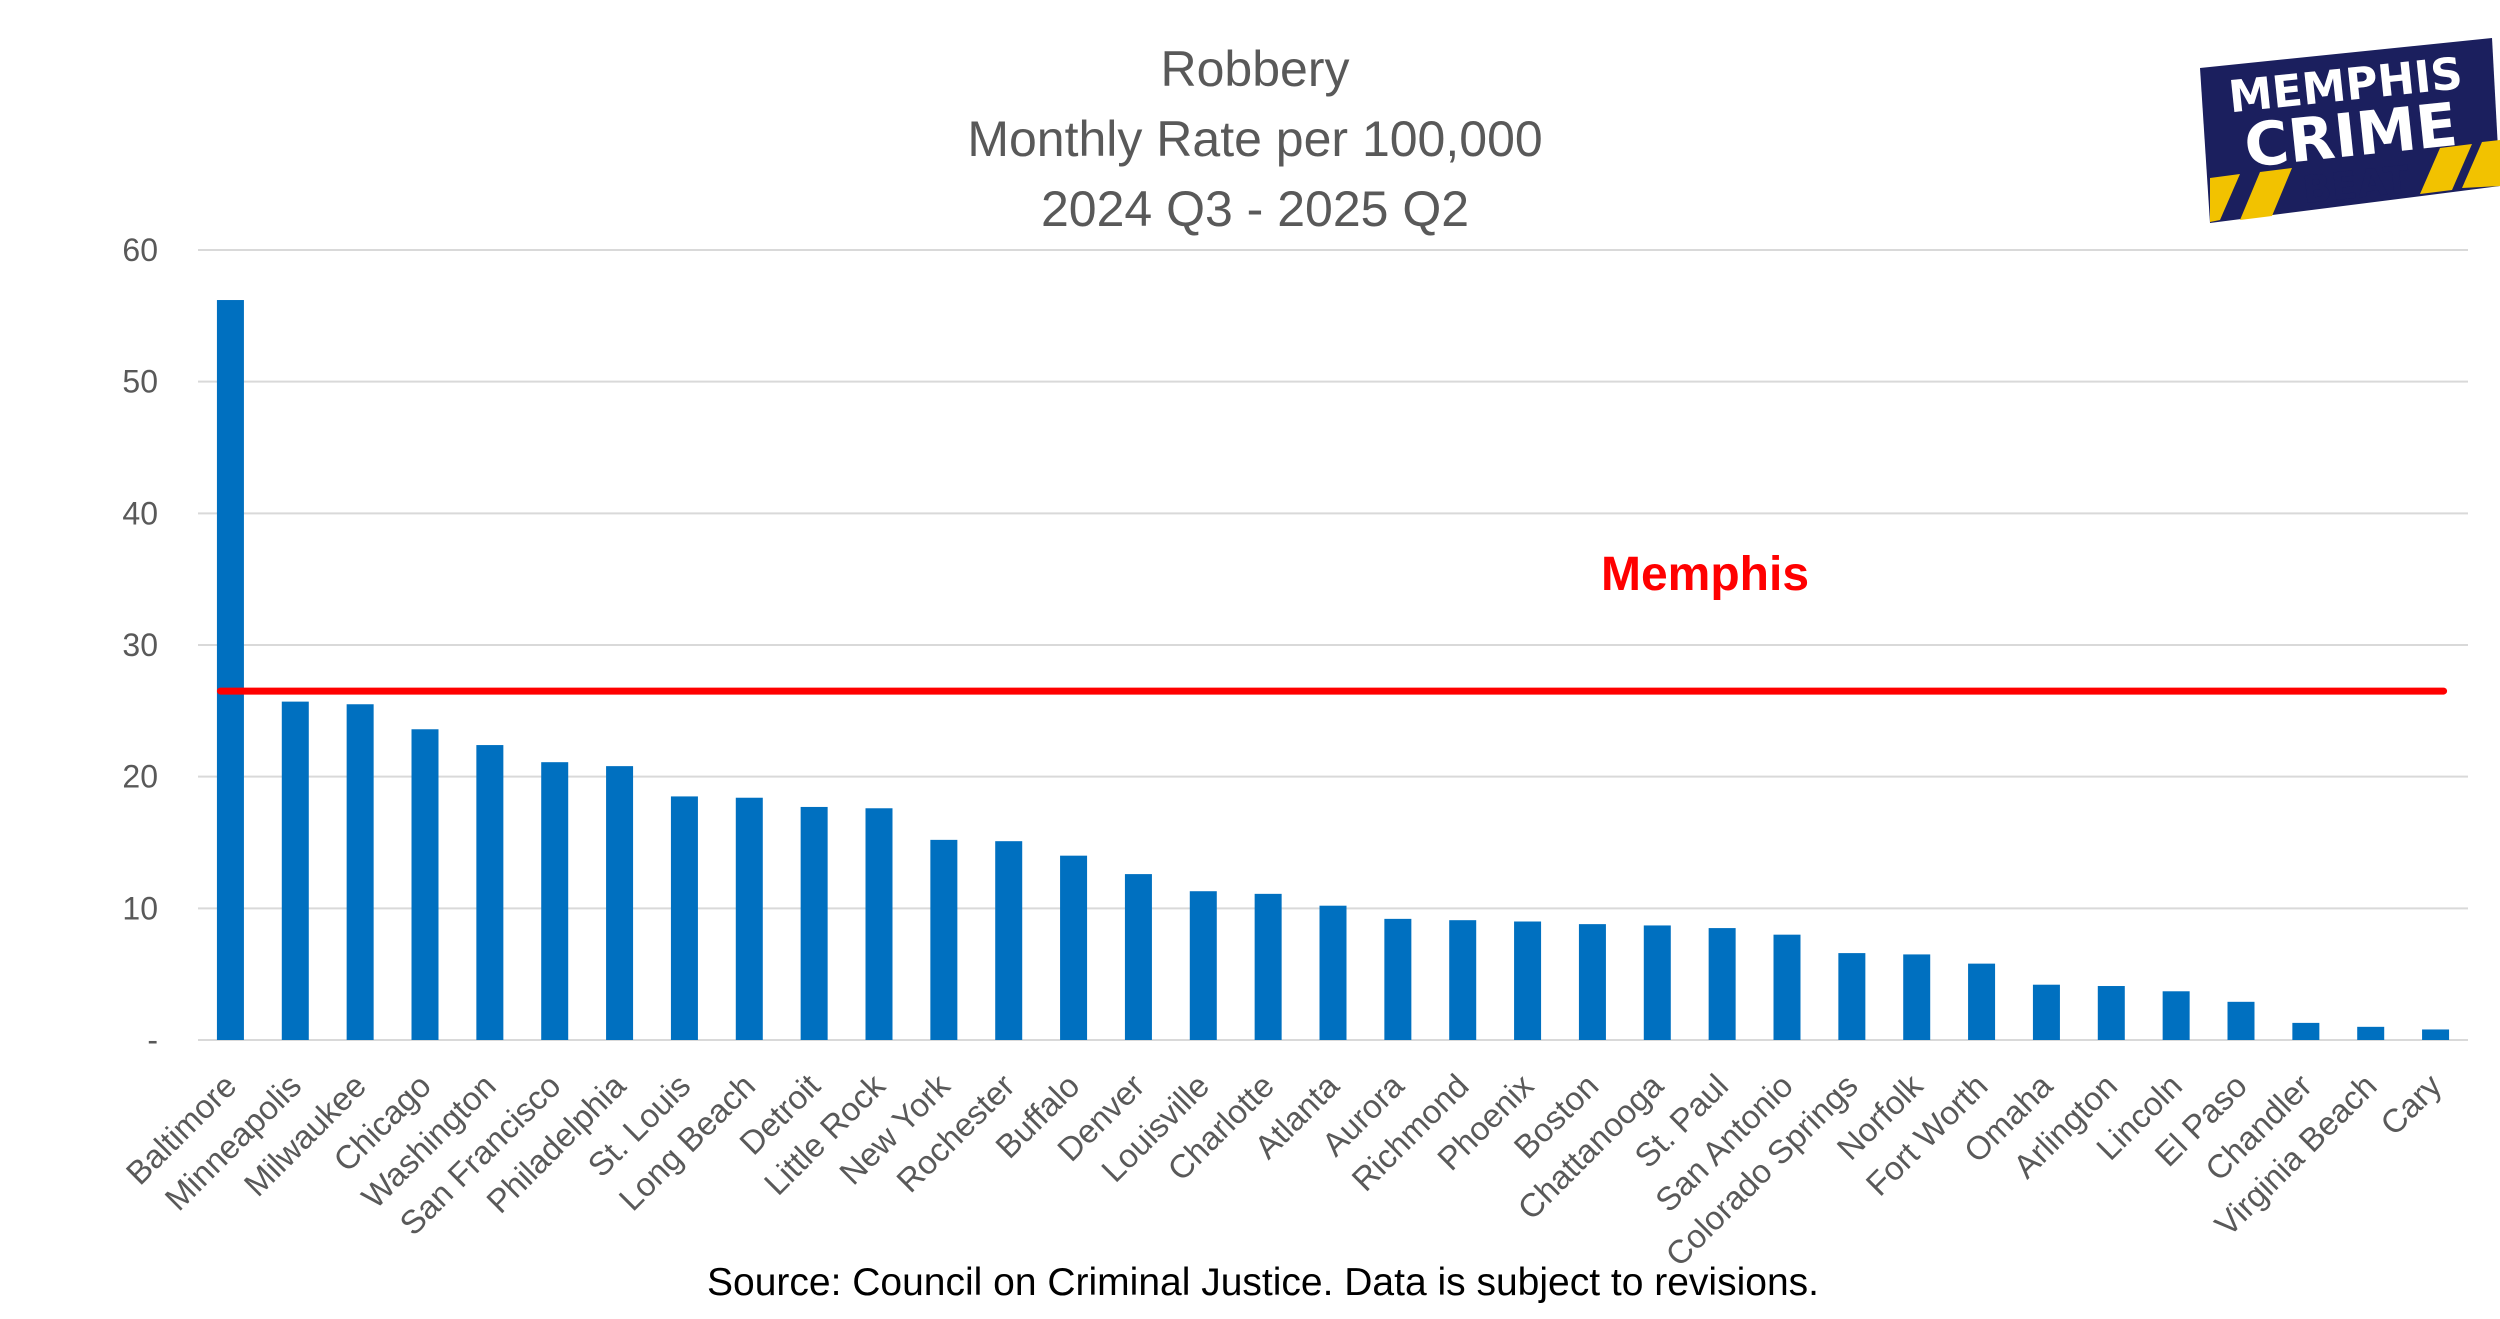  Describe the element at coordinates (425, 884) in the screenshot. I see `bar-chicago` at that location.